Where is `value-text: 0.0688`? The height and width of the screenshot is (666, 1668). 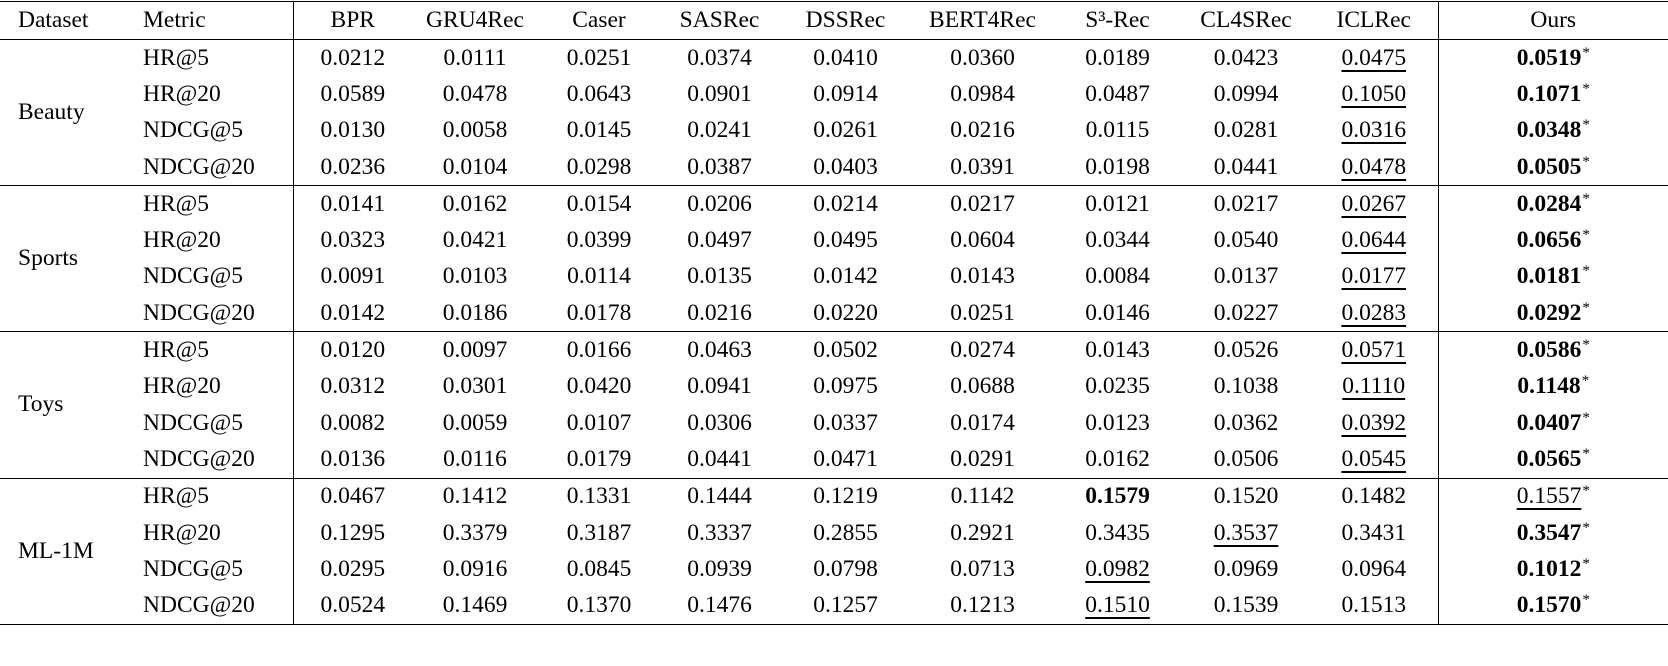 value-text: 0.0688 is located at coordinates (982, 386).